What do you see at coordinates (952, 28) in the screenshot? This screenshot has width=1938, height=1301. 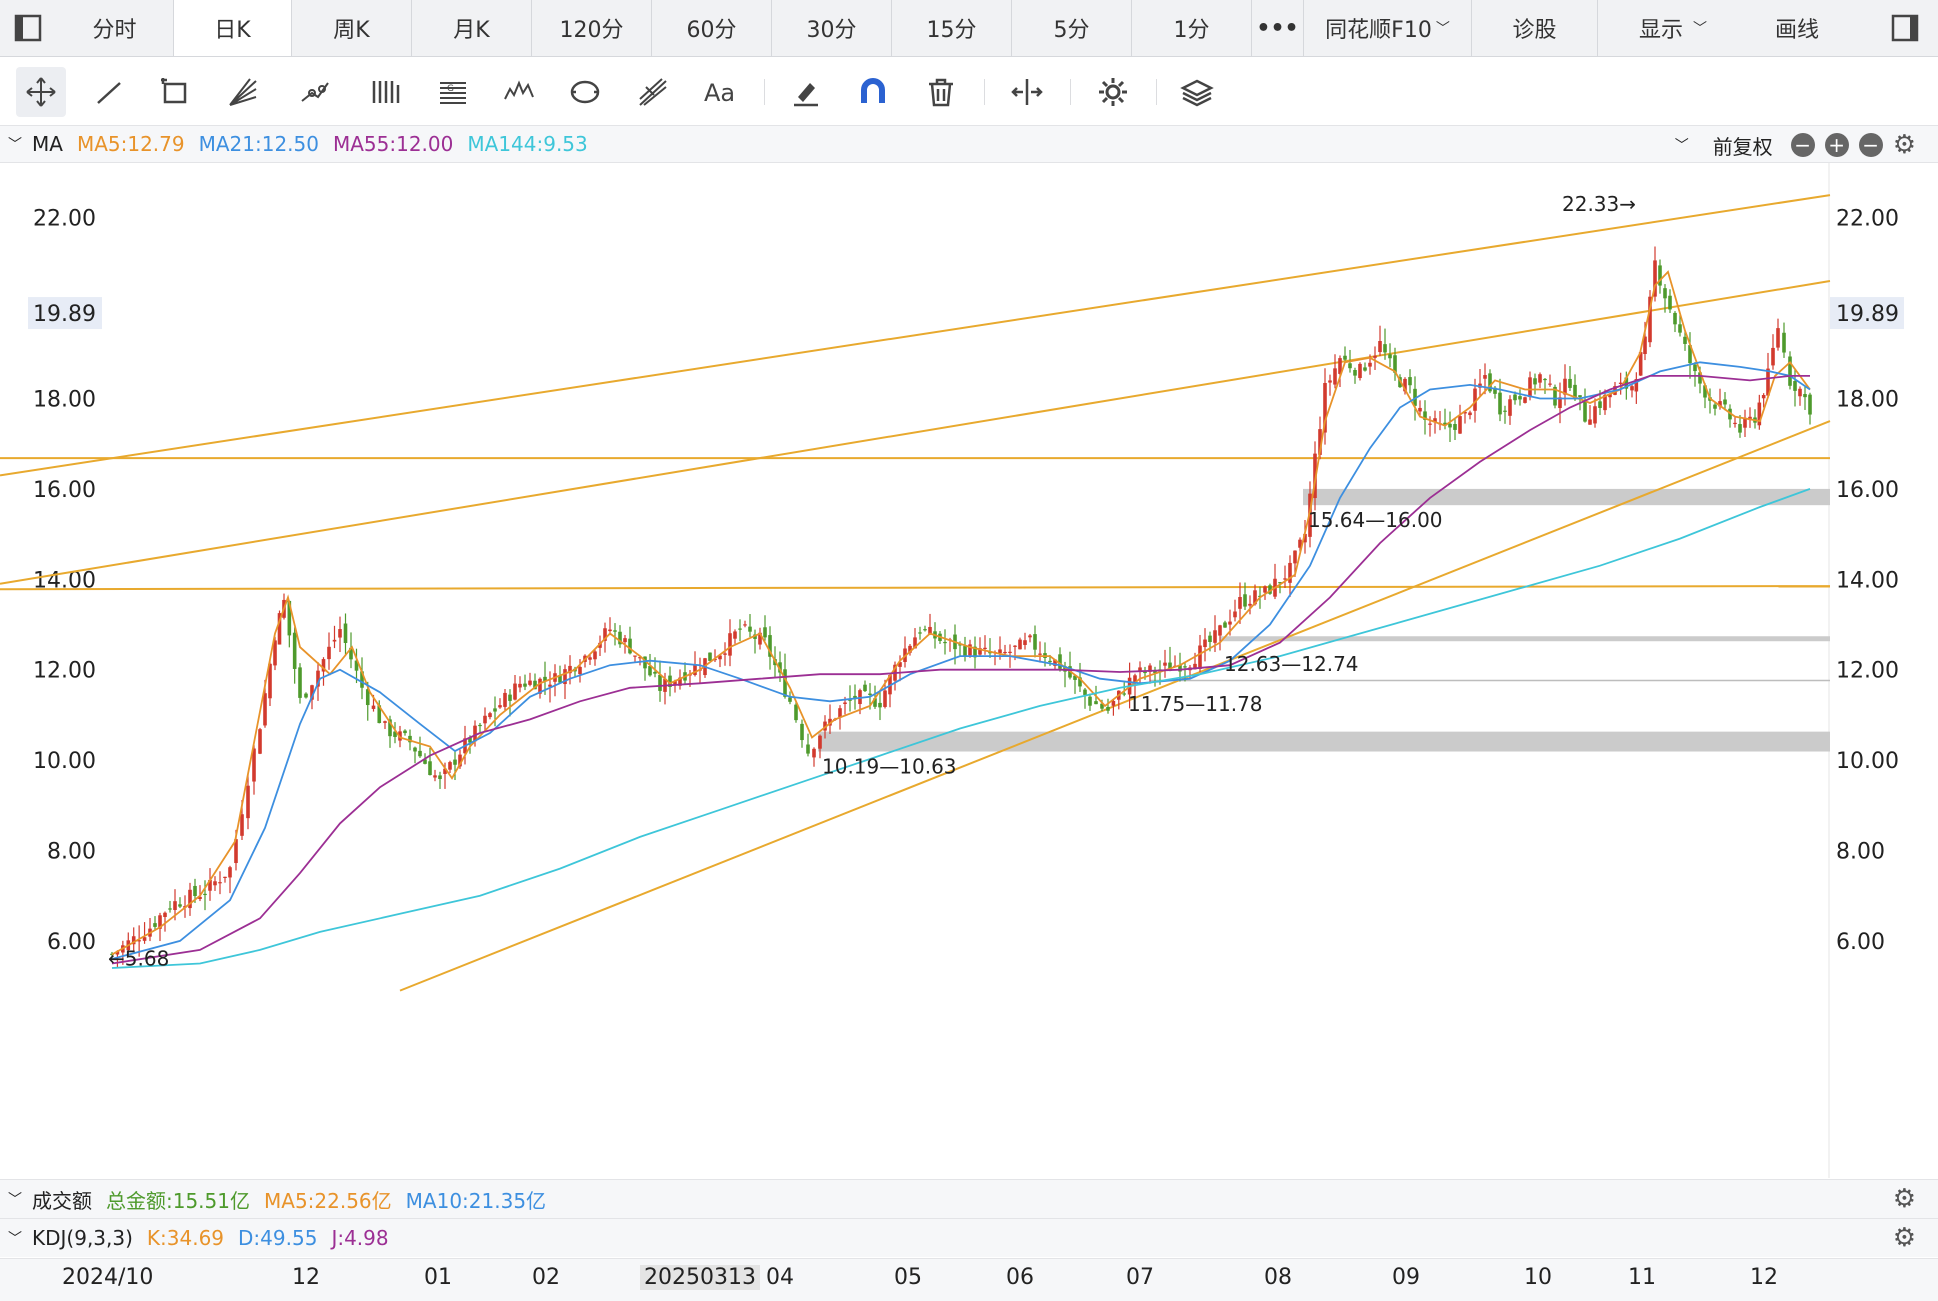 I see `tab-15min: 15分` at bounding box center [952, 28].